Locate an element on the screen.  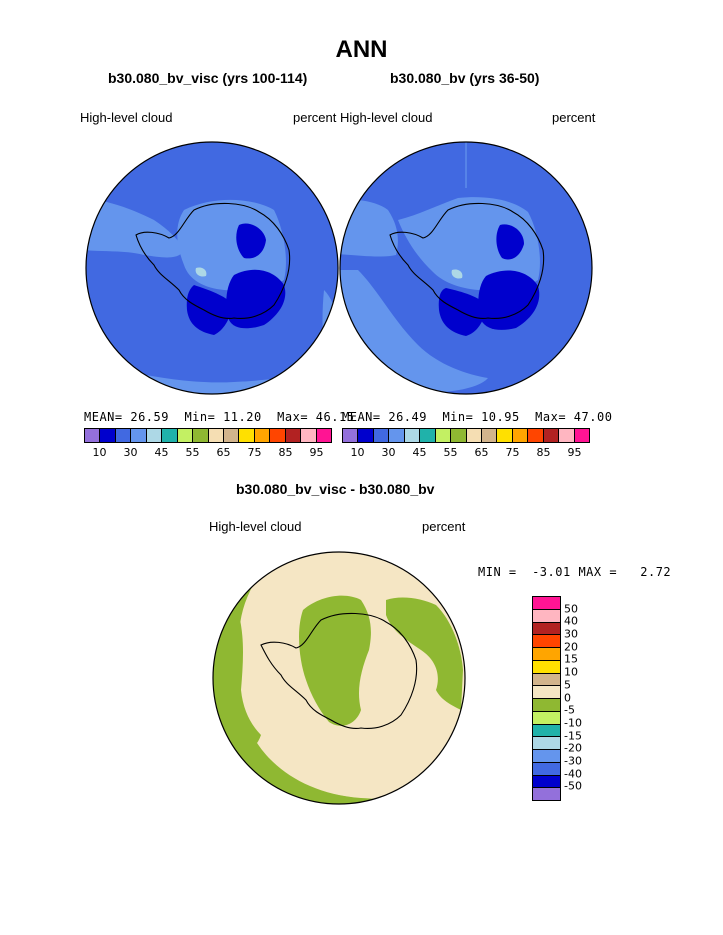
diff-colorbar-tick-9: 10 is located at coordinates (571, 672).